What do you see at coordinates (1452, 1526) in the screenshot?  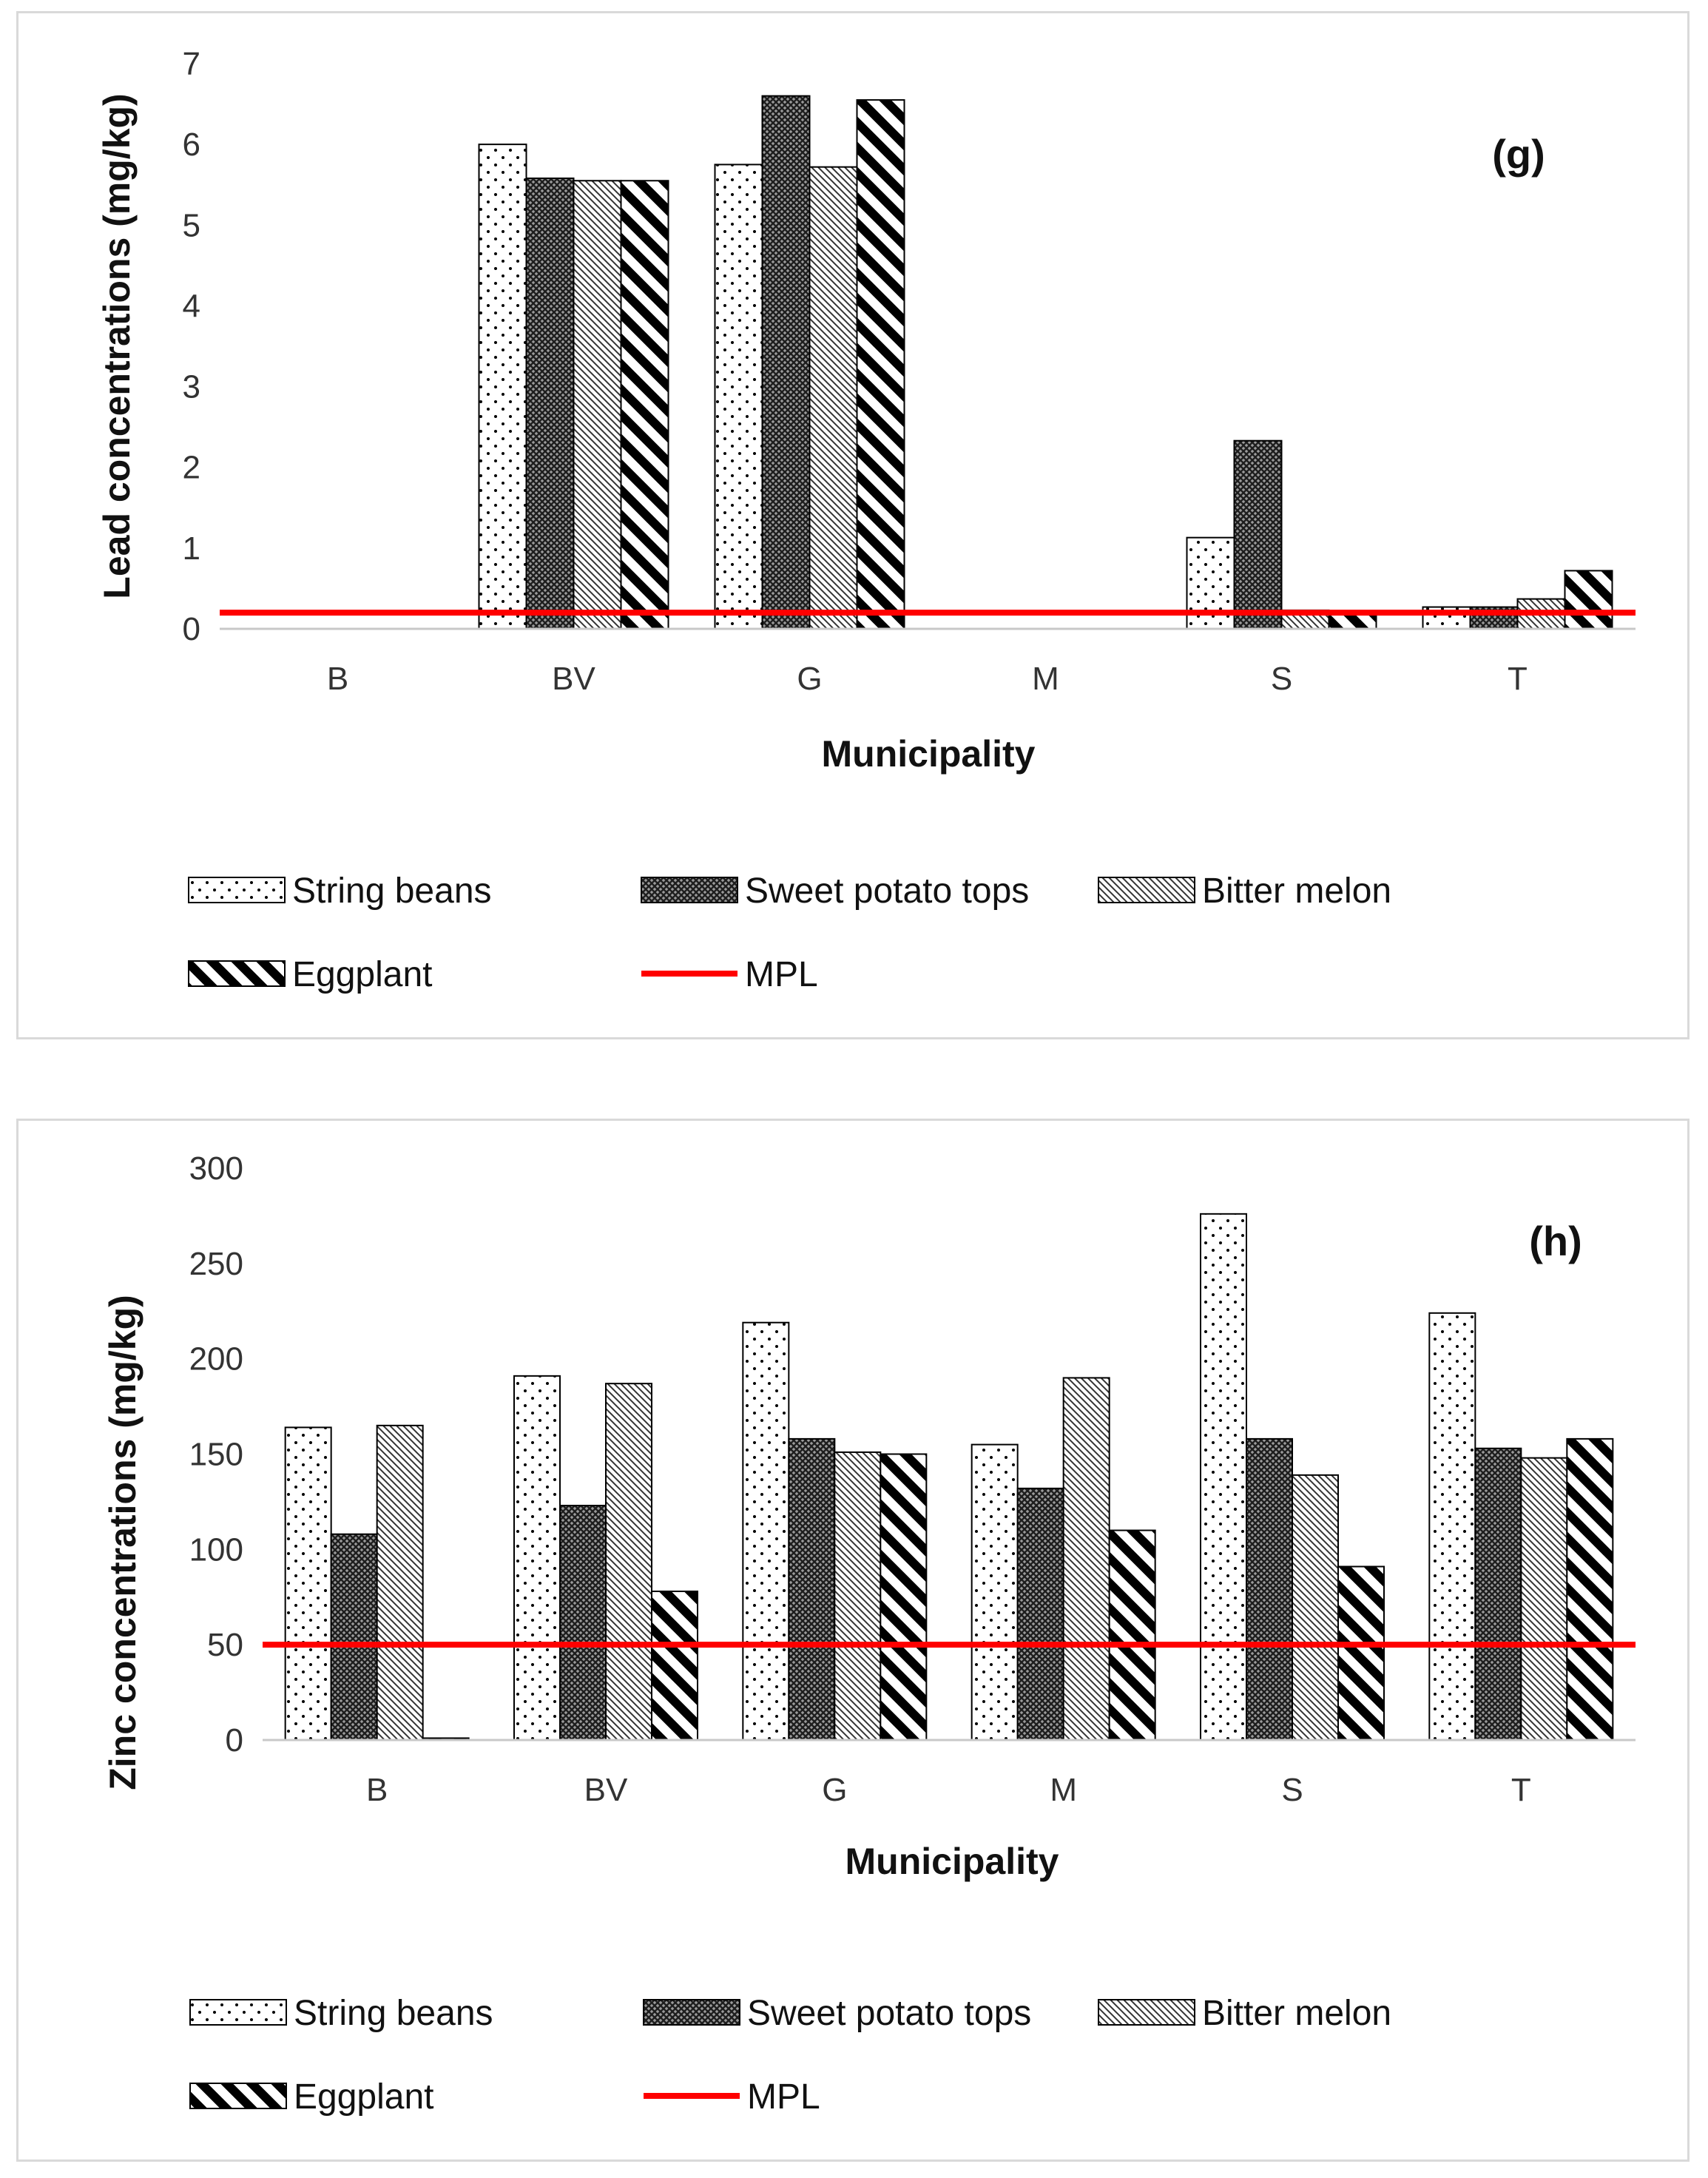 I see `bar-string-beans-t` at bounding box center [1452, 1526].